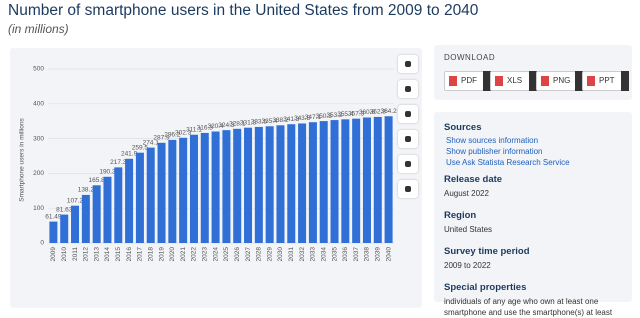 Image resolution: width=640 pixels, height=318 pixels. I want to click on value-label: 362.3, so click(378, 112).